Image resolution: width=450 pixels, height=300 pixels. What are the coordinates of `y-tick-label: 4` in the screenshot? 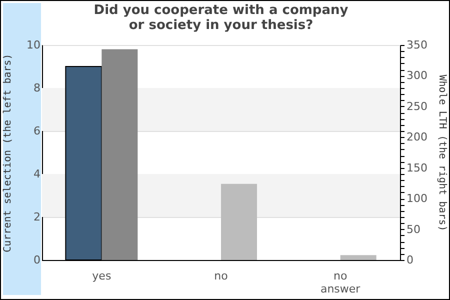 It's located at (37, 174).